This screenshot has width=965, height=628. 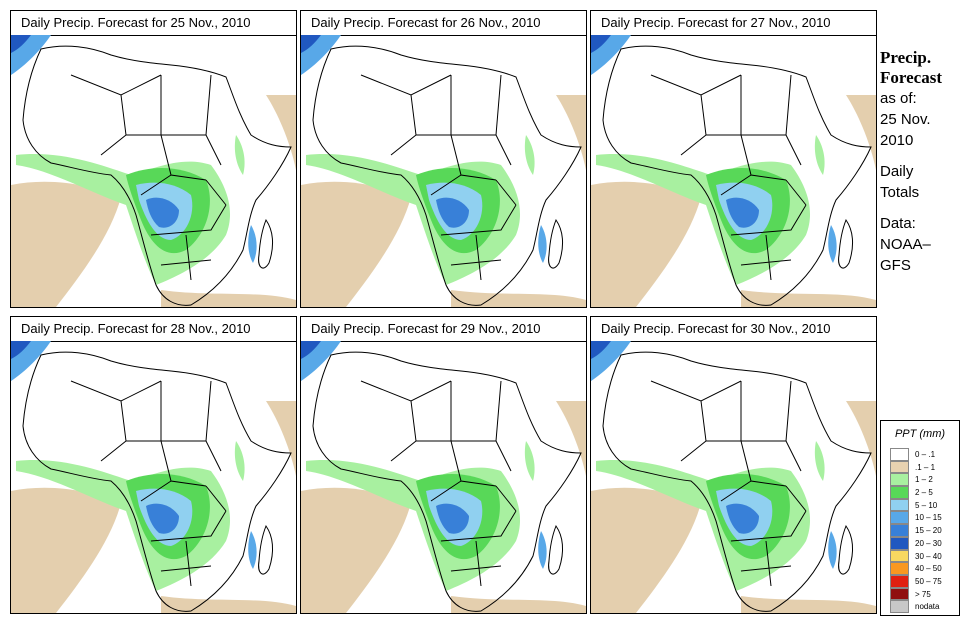 What do you see at coordinates (905, 244) in the screenshot?
I see `data-line-2: NOAA–` at bounding box center [905, 244].